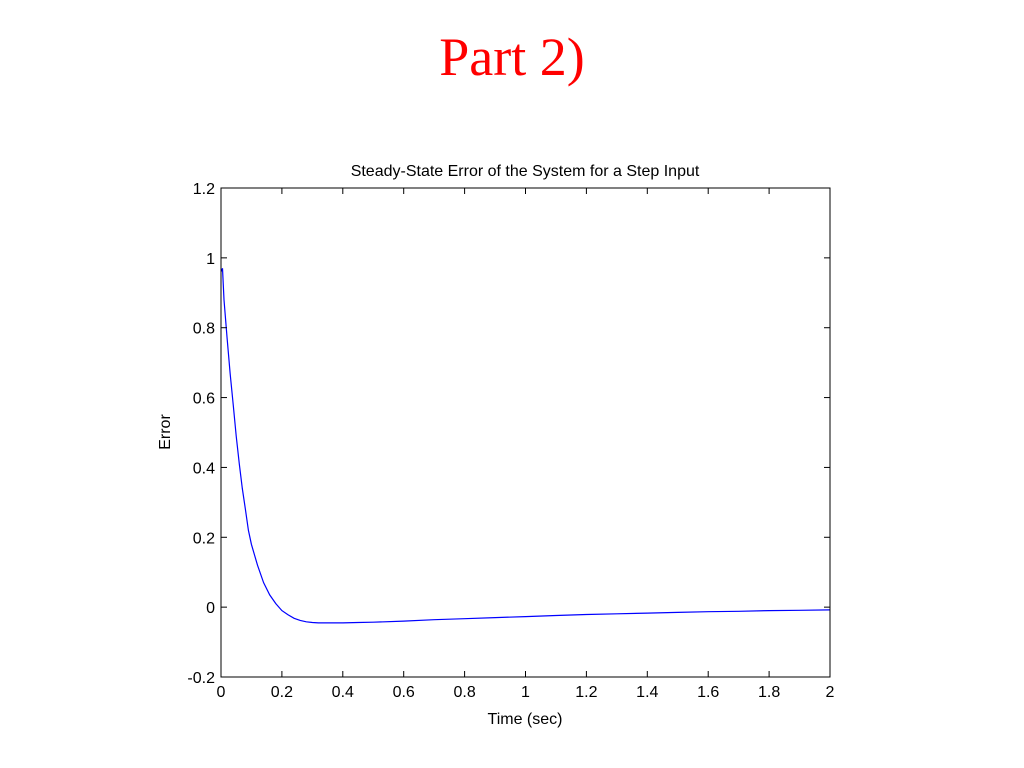 The image size is (1024, 768). What do you see at coordinates (586, 692) in the screenshot?
I see `x-tick-label: 1.2` at bounding box center [586, 692].